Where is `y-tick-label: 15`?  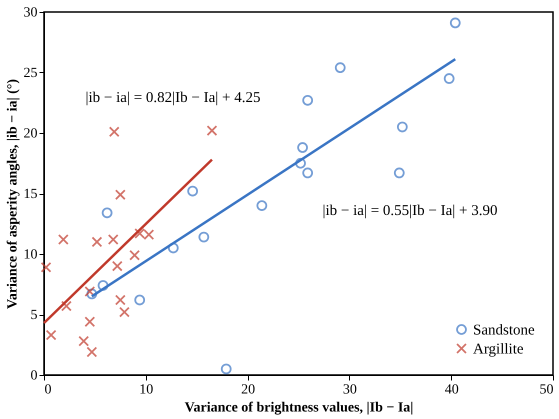 y-tick-label: 15 is located at coordinates (31, 194).